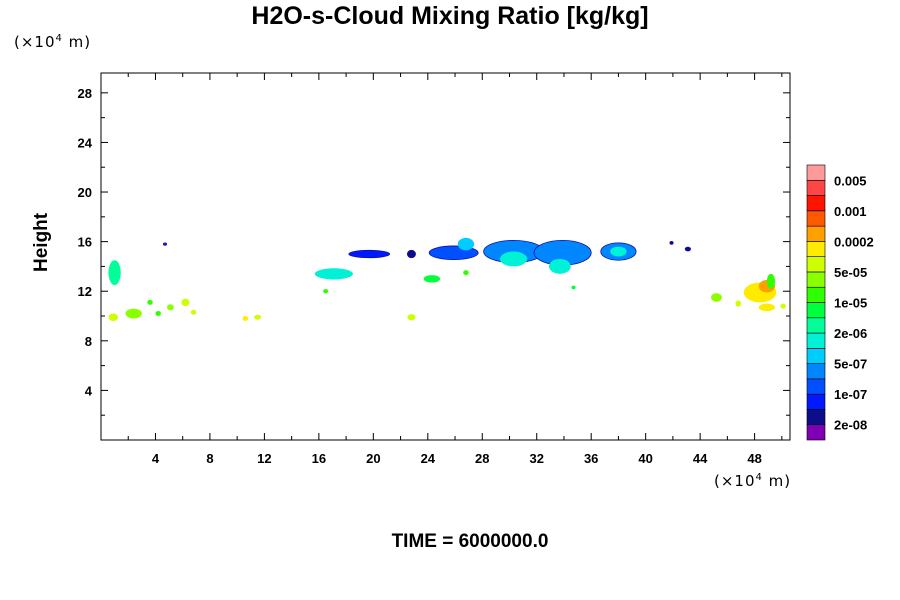 The height and width of the screenshot is (600, 900). What do you see at coordinates (591, 458) in the screenshot?
I see `x-tick-label: 36` at bounding box center [591, 458].